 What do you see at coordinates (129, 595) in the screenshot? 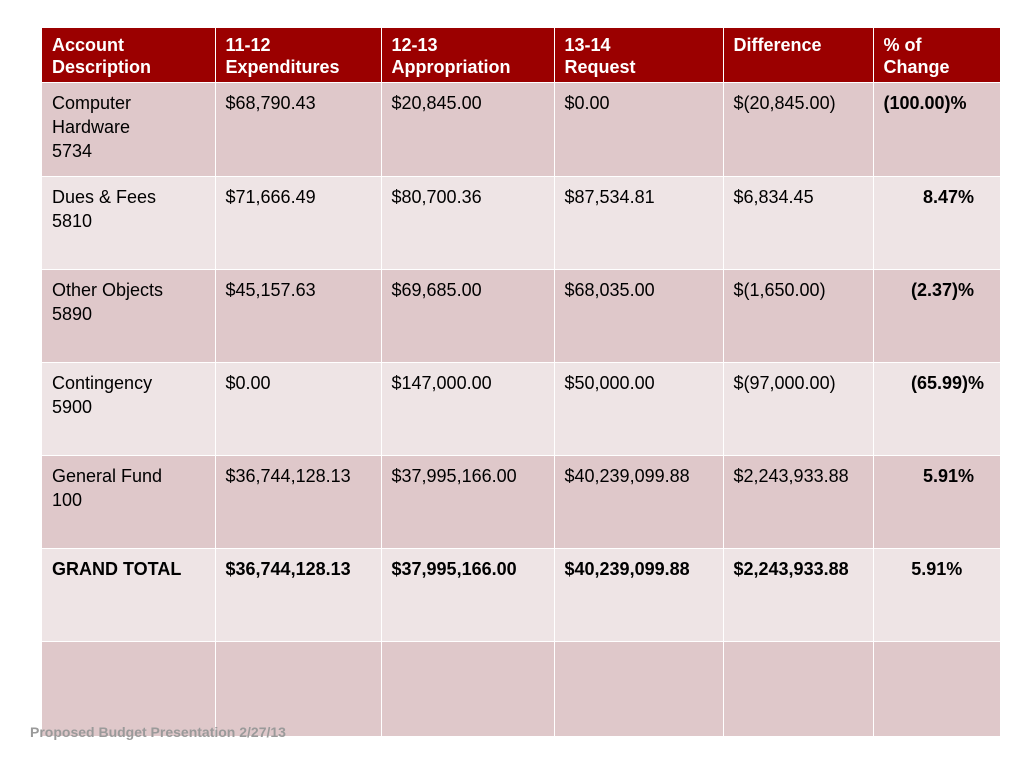
I see `total-label: GRAND TOTAL` at bounding box center [129, 595].